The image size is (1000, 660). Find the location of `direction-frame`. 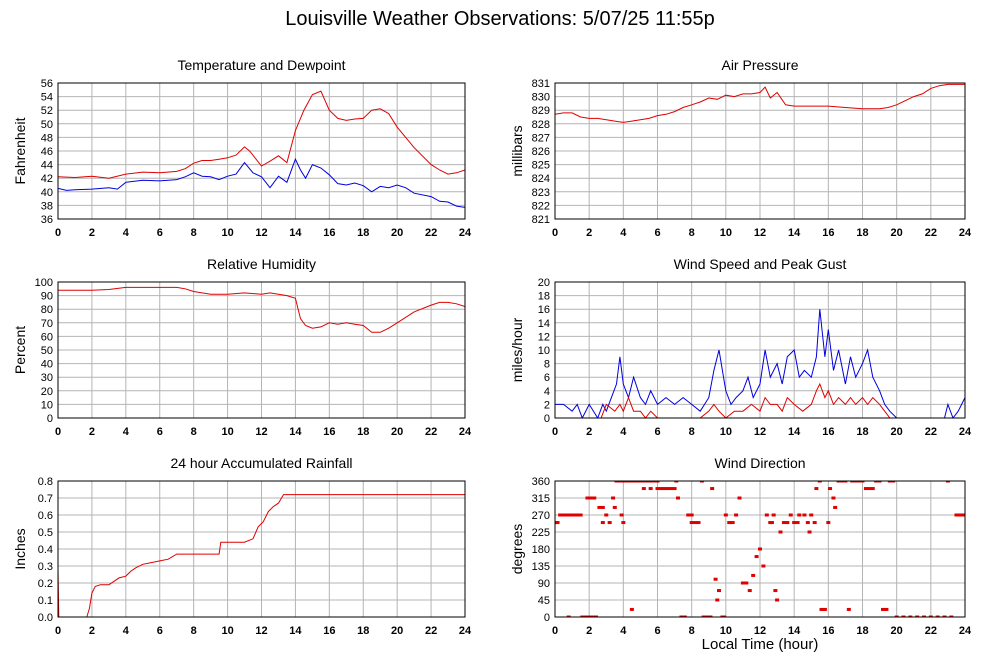

direction-frame is located at coordinates (760, 549).